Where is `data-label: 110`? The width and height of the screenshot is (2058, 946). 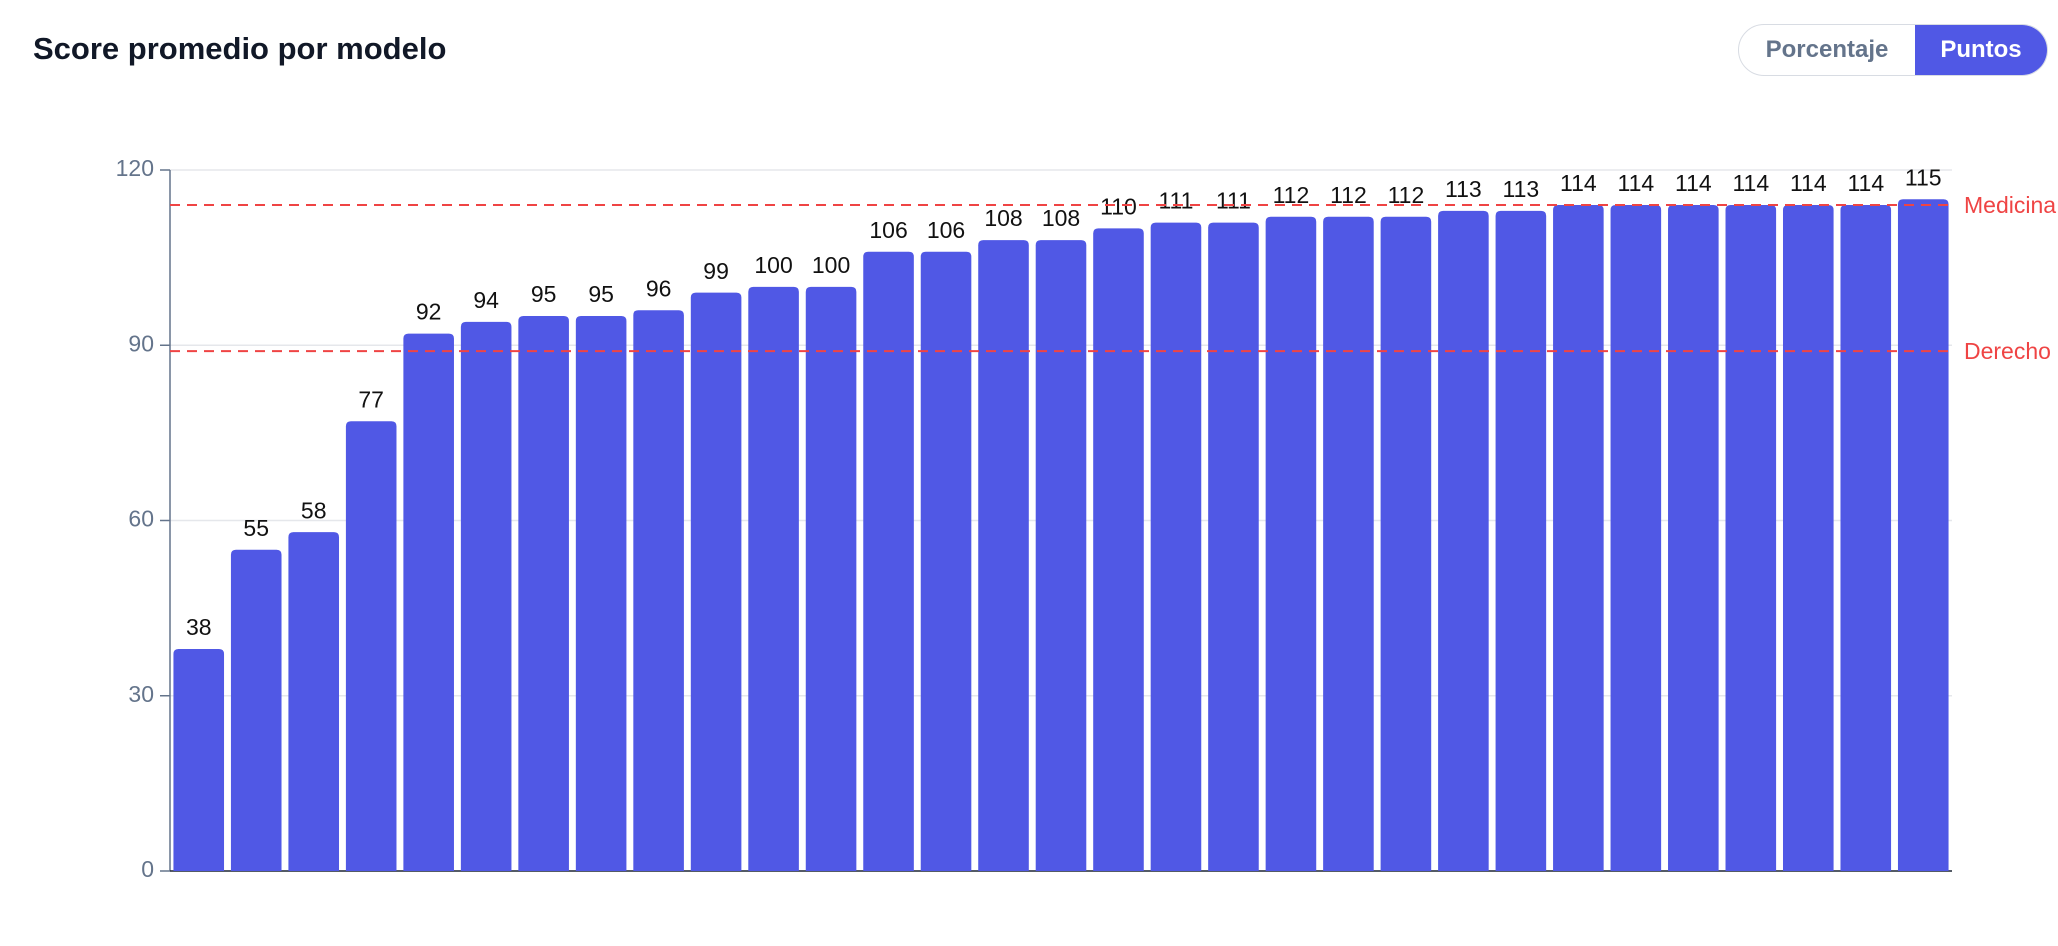 data-label: 110 is located at coordinates (1118, 206).